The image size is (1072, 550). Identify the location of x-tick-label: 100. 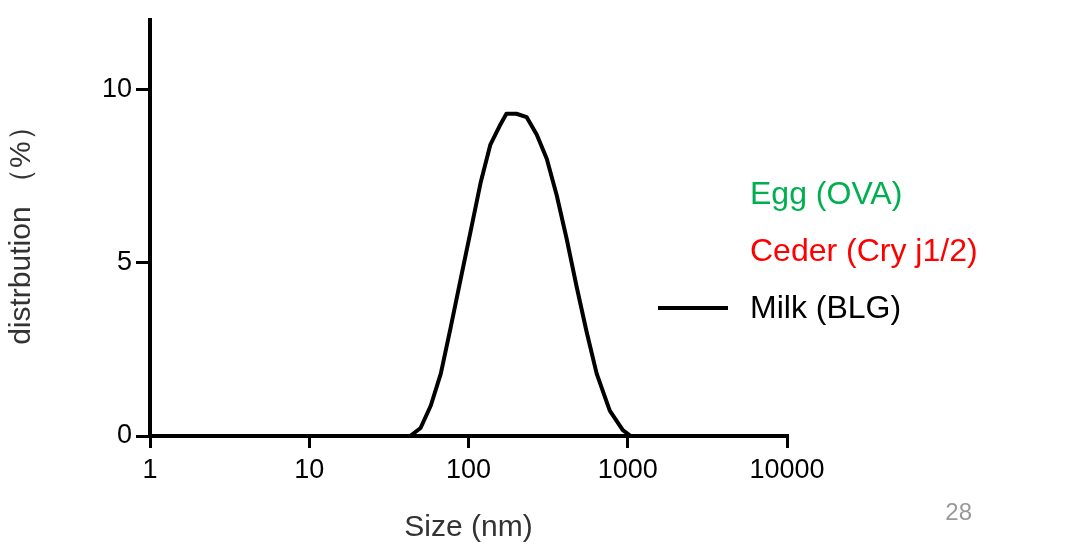
(468, 468).